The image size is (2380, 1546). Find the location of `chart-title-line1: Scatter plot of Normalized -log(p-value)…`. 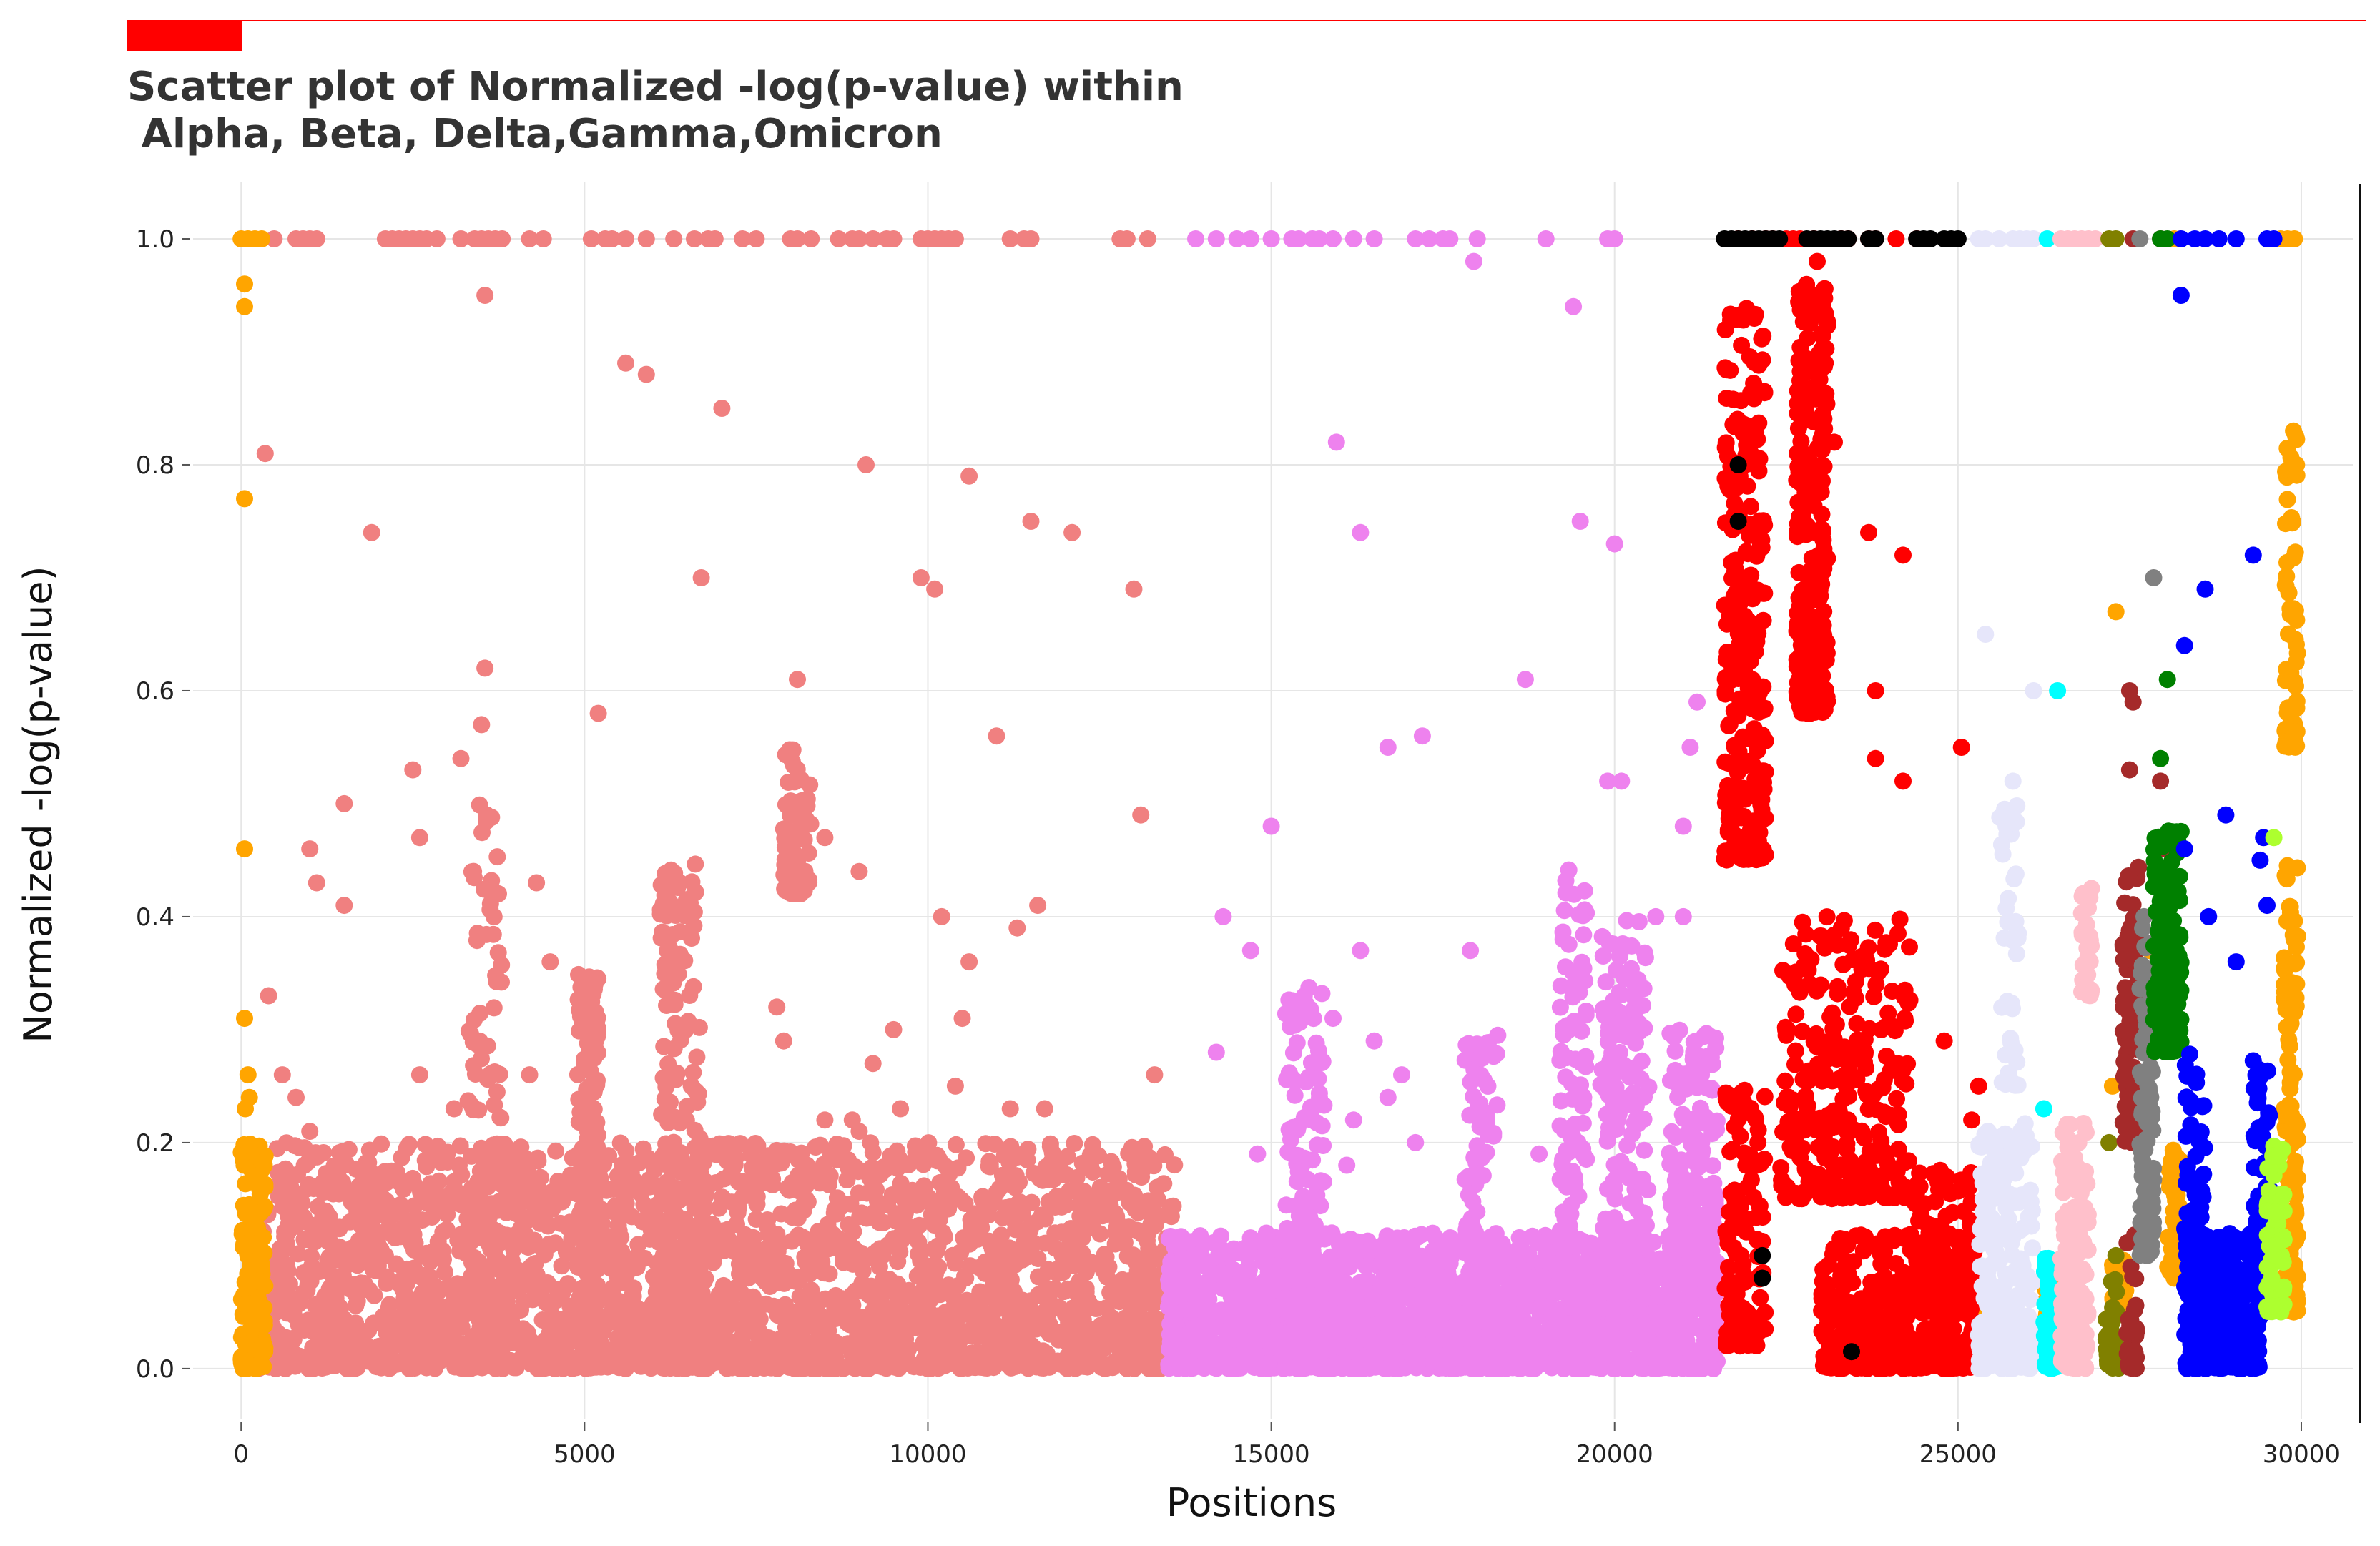

chart-title-line1: Scatter plot of Normalized -log(p-value)… is located at coordinates (655, 87).